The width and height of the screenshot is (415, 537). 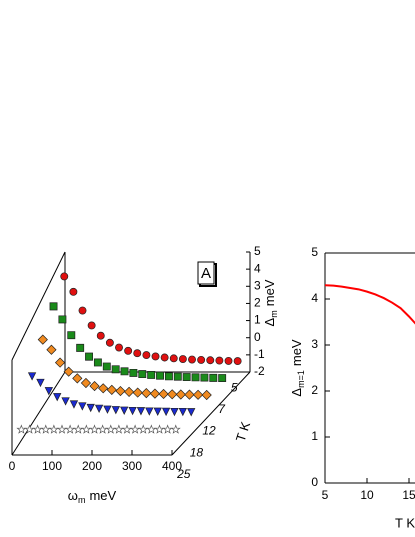 I want to click on subscript: m, so click(x=82, y=500).